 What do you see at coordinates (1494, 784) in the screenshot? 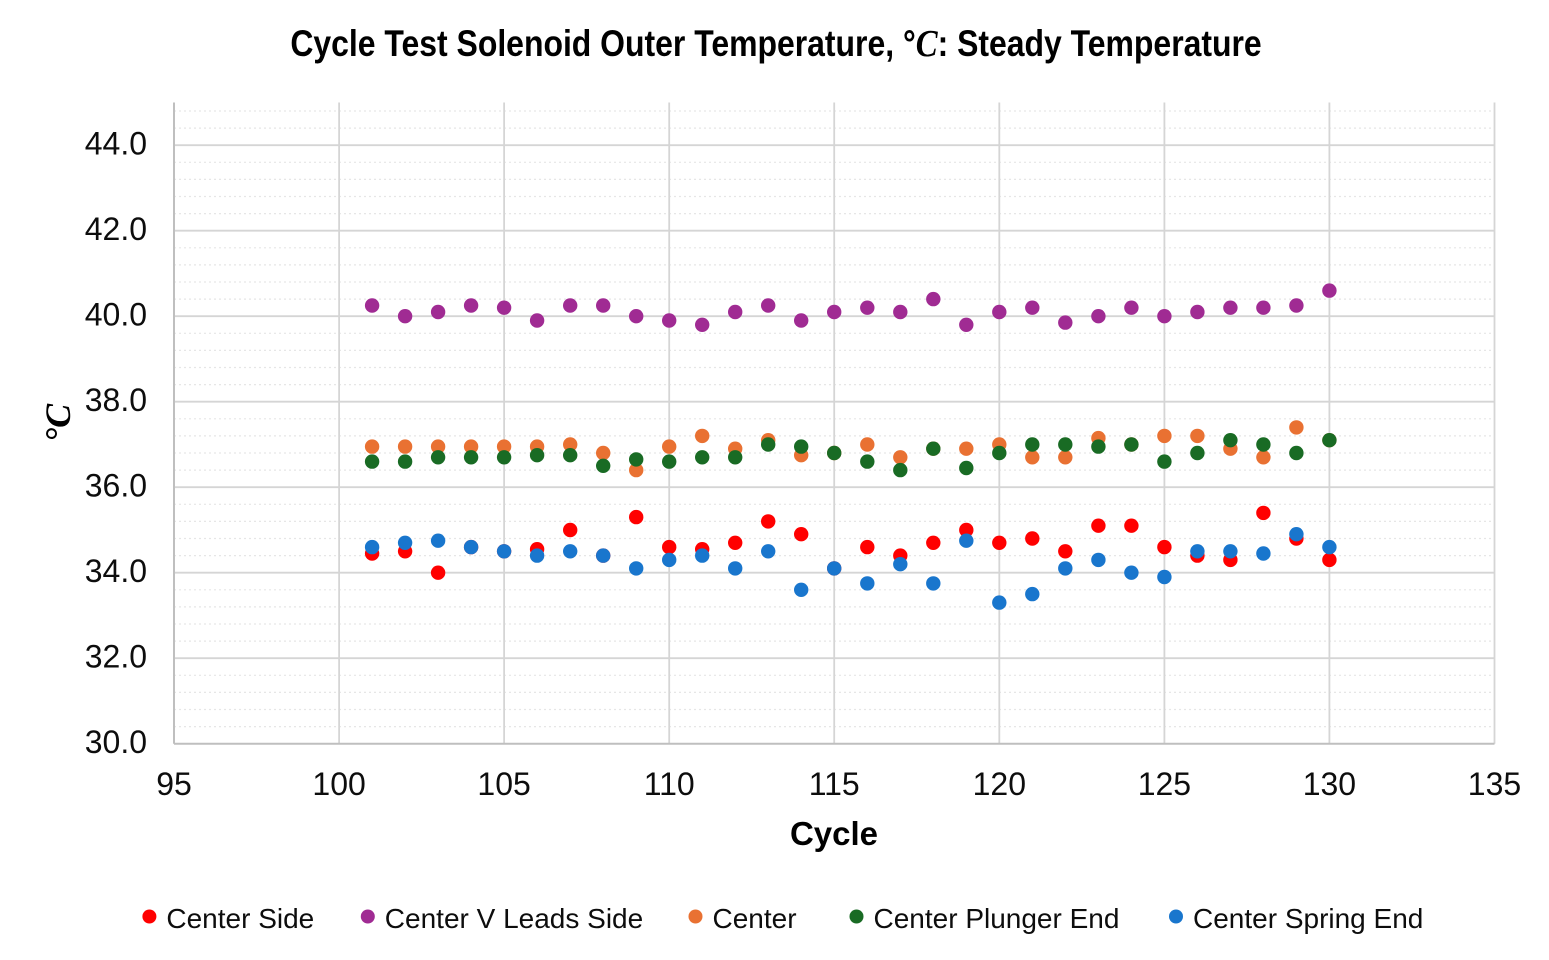
I see `svg-text: 135` at bounding box center [1494, 784].